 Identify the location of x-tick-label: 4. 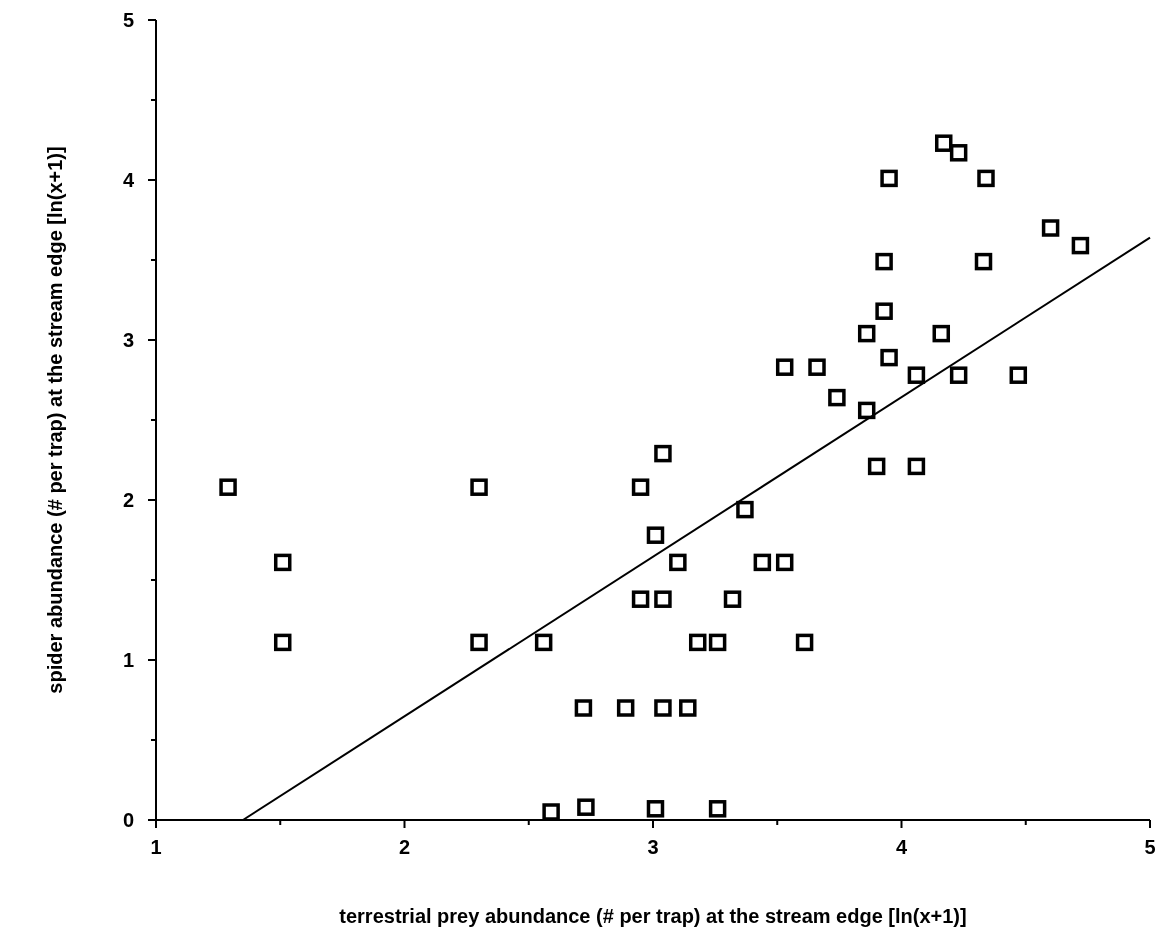
(901, 847).